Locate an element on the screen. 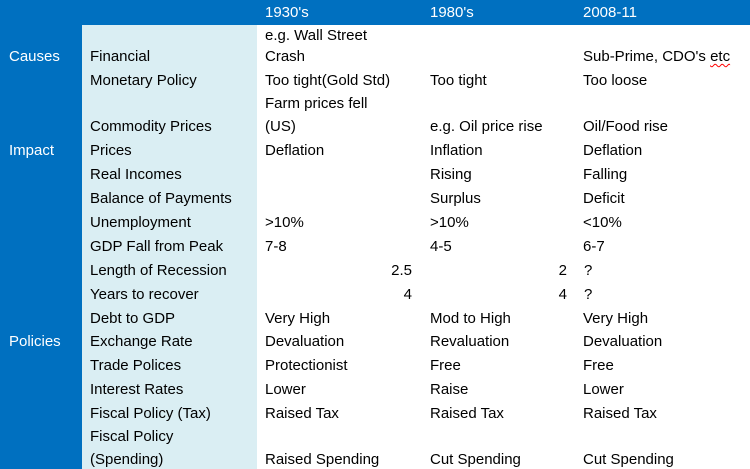 The width and height of the screenshot is (750, 469). cell-2008-11: Very High is located at coordinates (616, 318).